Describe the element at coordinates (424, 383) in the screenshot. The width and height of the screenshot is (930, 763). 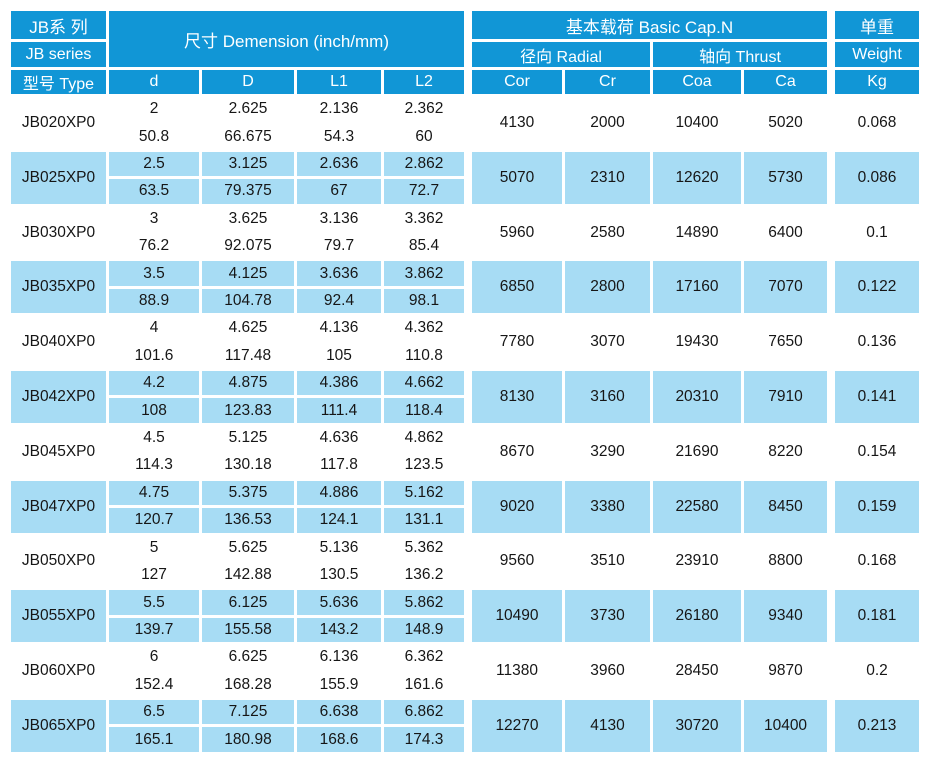
I see `dim-inch-cell-L2: 4.662` at that location.